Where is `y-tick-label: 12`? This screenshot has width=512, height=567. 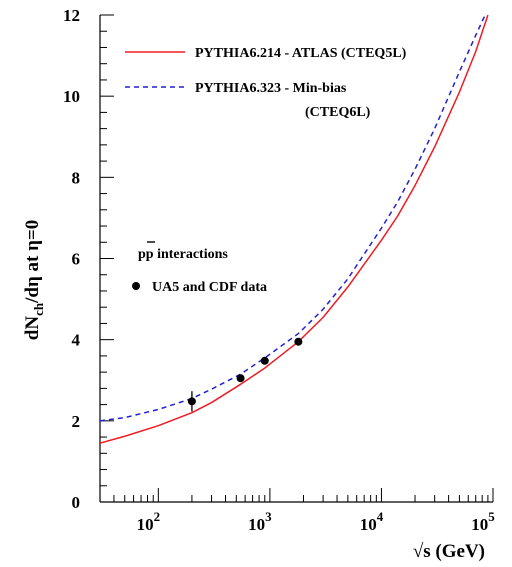 y-tick-label: 12 is located at coordinates (71, 15).